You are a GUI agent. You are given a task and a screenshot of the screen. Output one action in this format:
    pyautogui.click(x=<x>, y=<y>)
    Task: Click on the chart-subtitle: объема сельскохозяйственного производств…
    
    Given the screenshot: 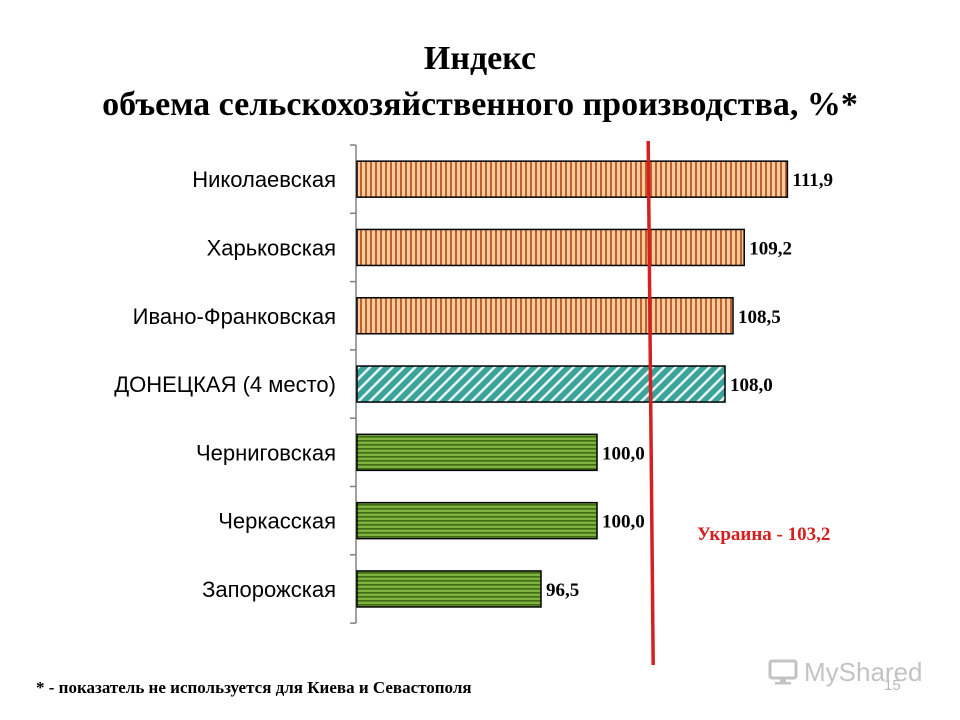 What is the action you would take?
    pyautogui.click(x=480, y=104)
    